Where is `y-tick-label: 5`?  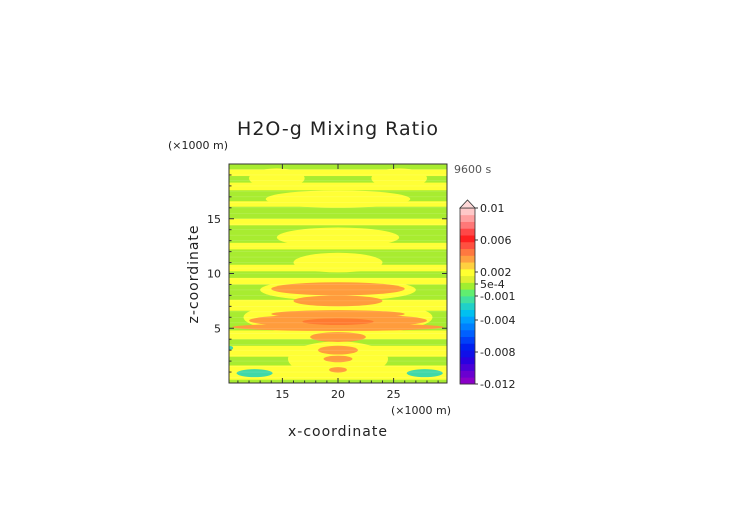 y-tick-label: 5 is located at coordinates (217, 328).